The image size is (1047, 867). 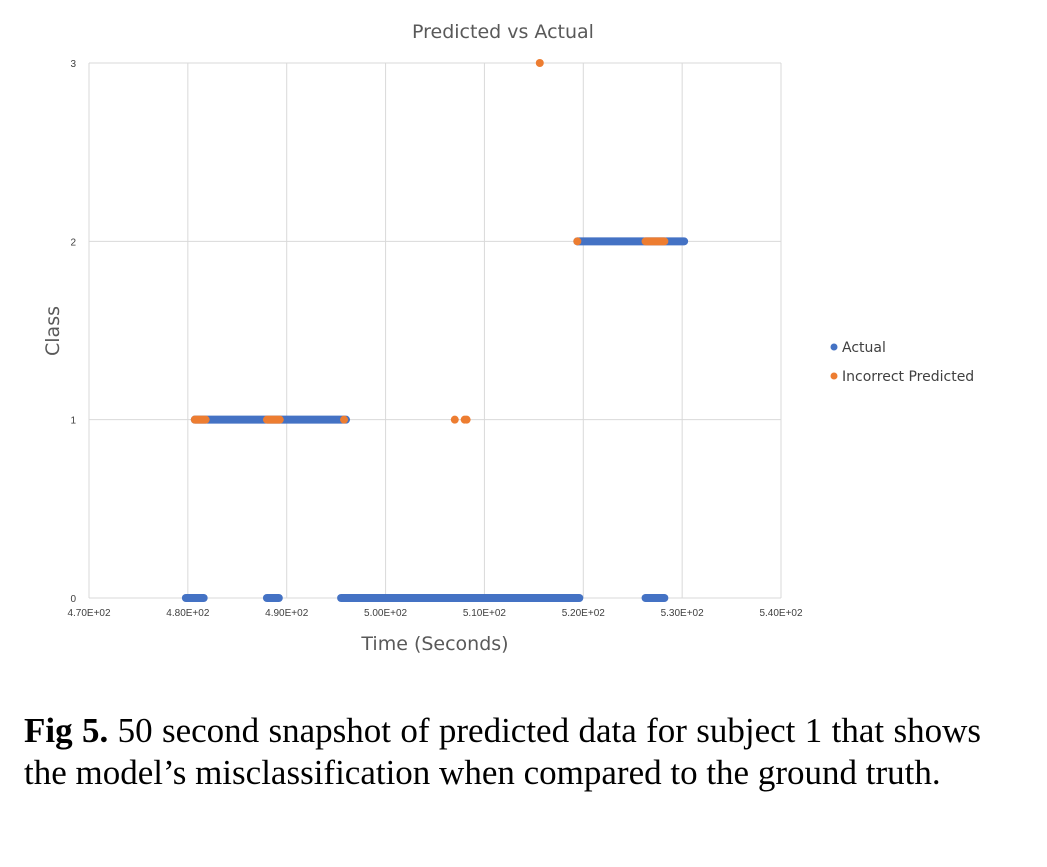 I want to click on x-axis-title: Time (Seconds), so click(x=434, y=644).